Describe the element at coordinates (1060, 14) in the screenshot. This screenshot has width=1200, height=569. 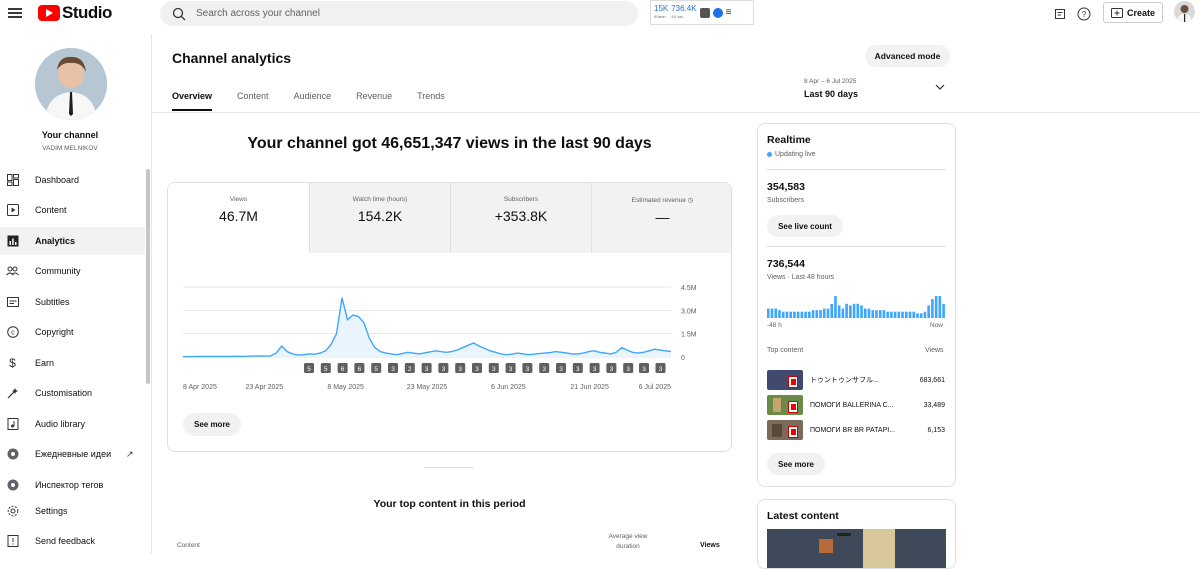
I see `subtitles-toolbar-icon` at that location.